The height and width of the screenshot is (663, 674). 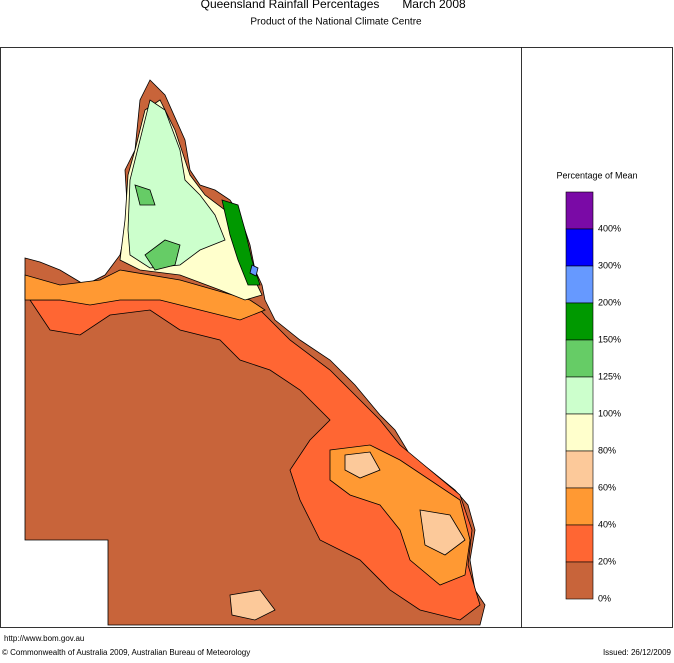 What do you see at coordinates (44, 638) in the screenshot?
I see `url: http://www.bom.gov.au` at bounding box center [44, 638].